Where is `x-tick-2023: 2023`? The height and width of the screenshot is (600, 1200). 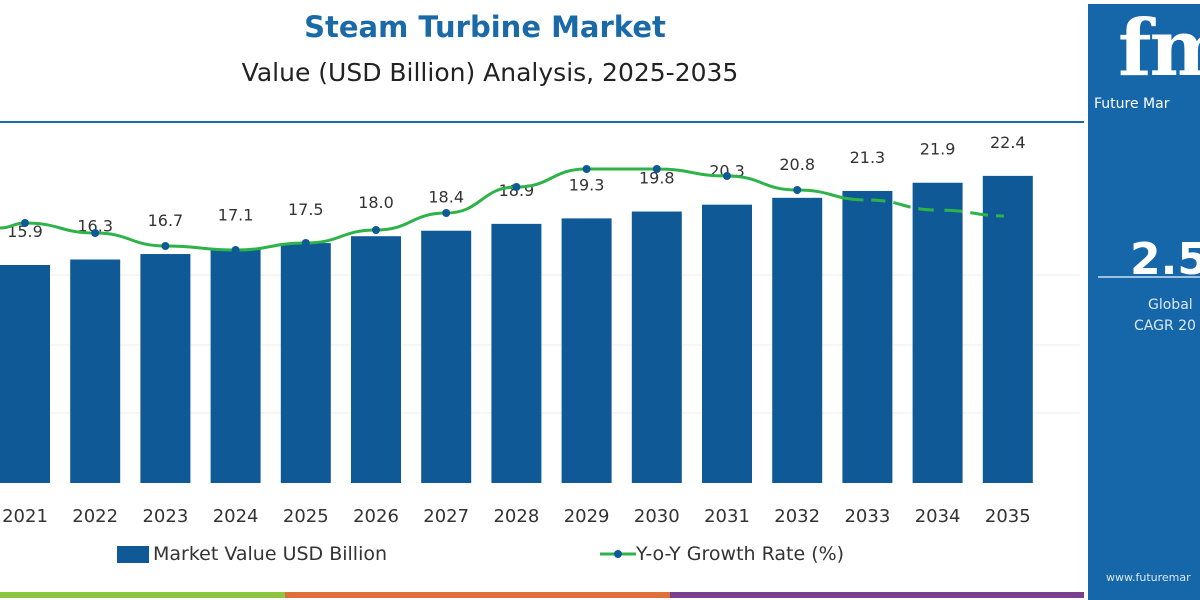 x-tick-2023: 2023 is located at coordinates (165, 516).